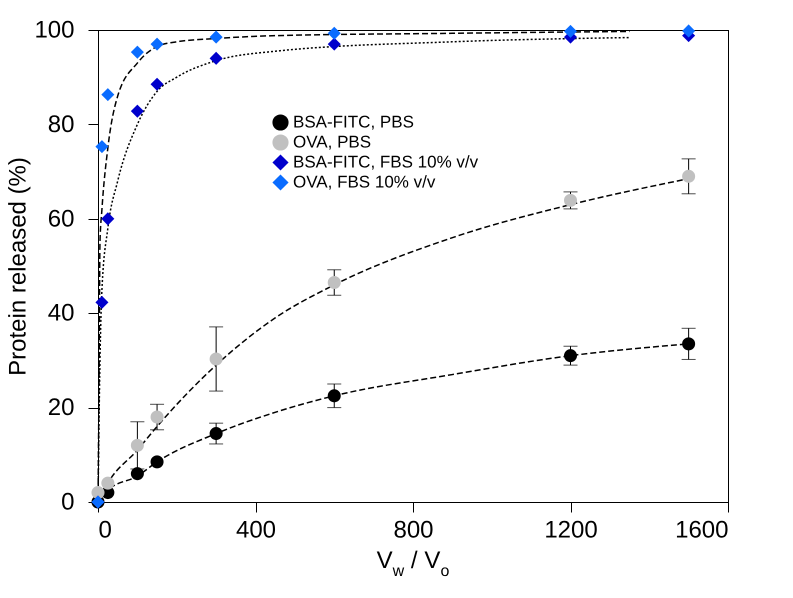  Describe the element at coordinates (61, 124) in the screenshot. I see `y-tick-label: 80` at that location.